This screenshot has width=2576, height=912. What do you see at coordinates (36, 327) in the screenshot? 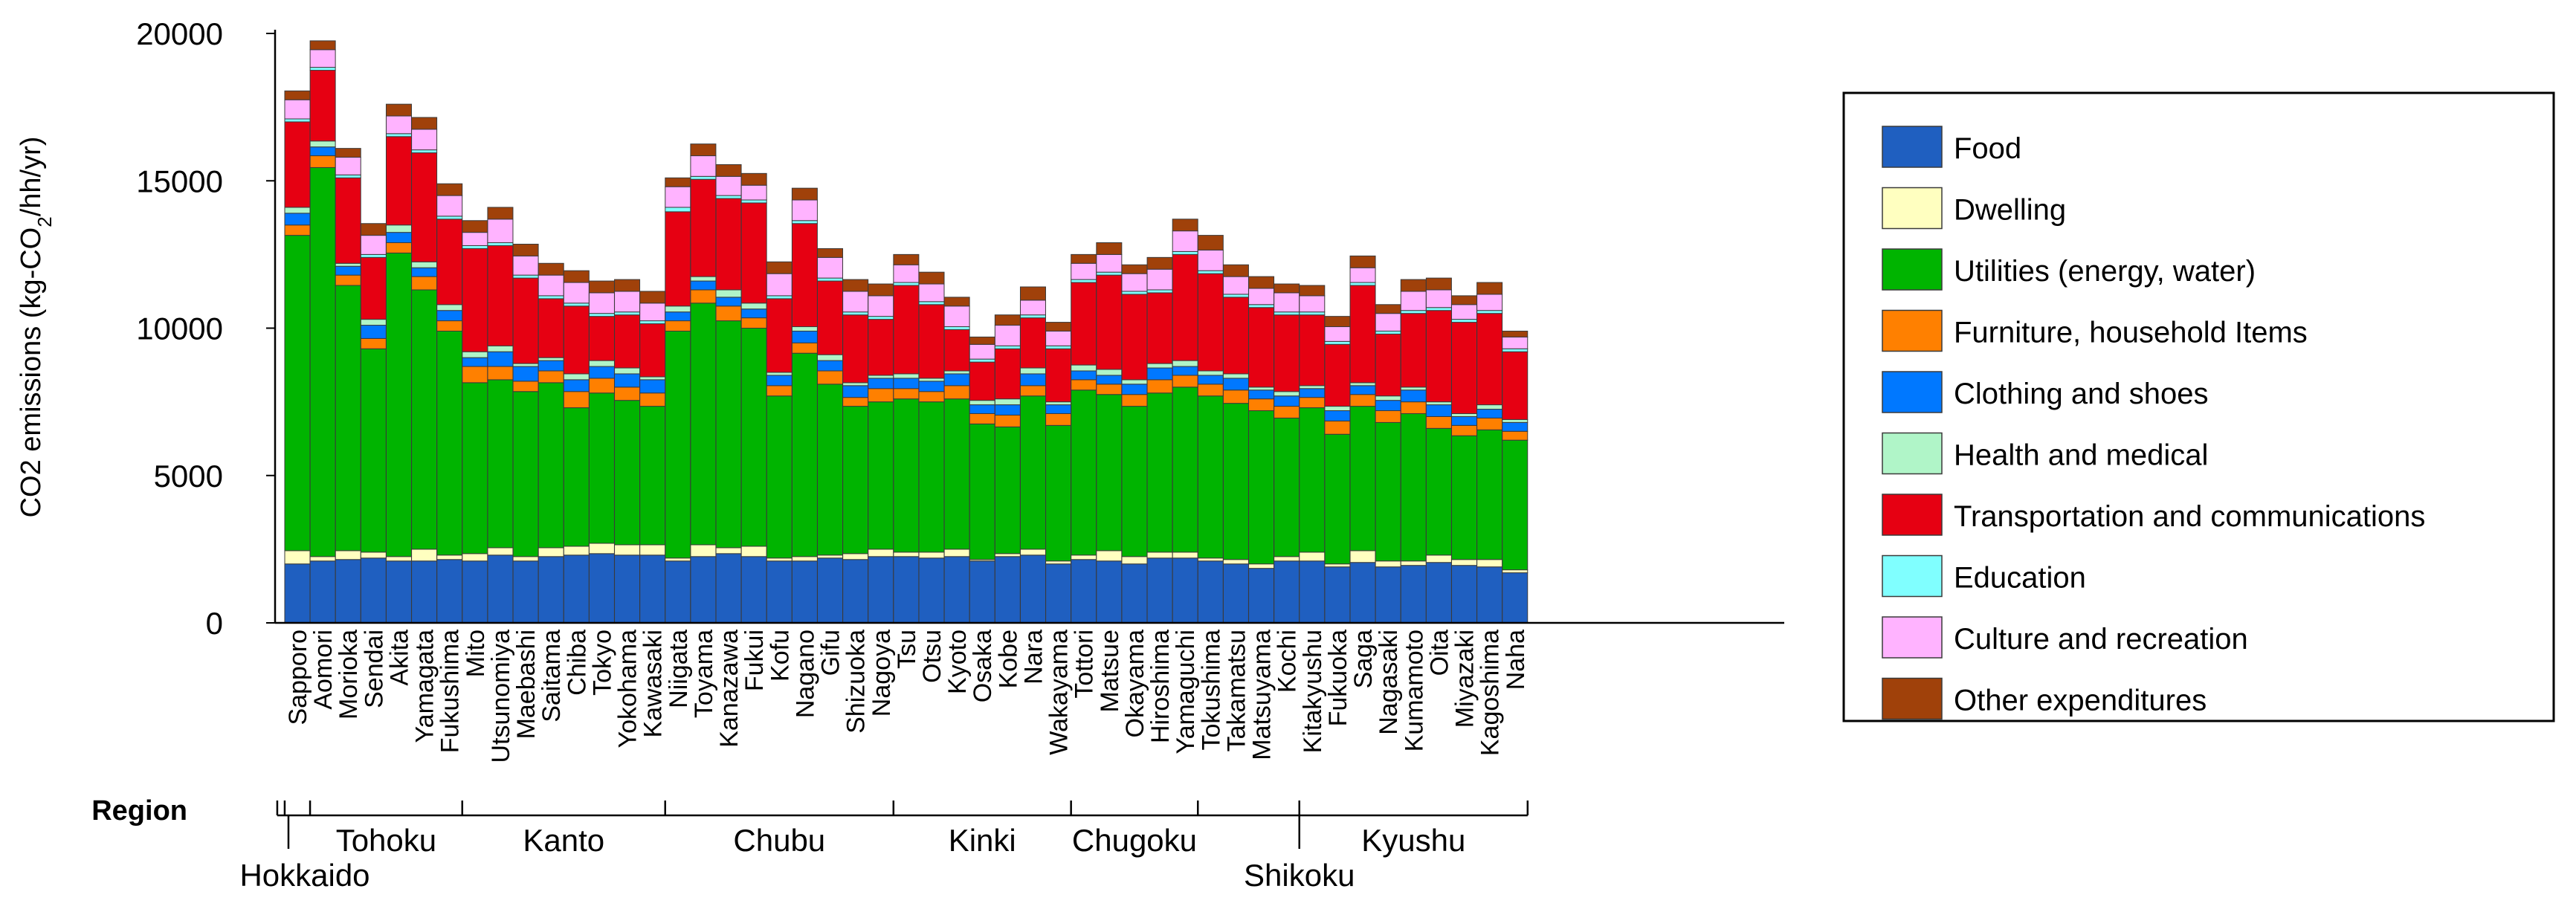
I see `svg-text: CO2 emissions (kg-CO2/hh/yr)` at bounding box center [36, 327].